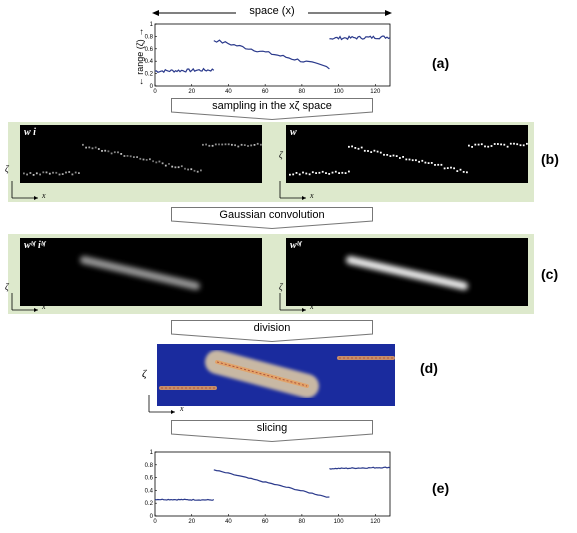 This screenshot has width=577, height=533. I want to click on image-w: w, so click(407, 154).